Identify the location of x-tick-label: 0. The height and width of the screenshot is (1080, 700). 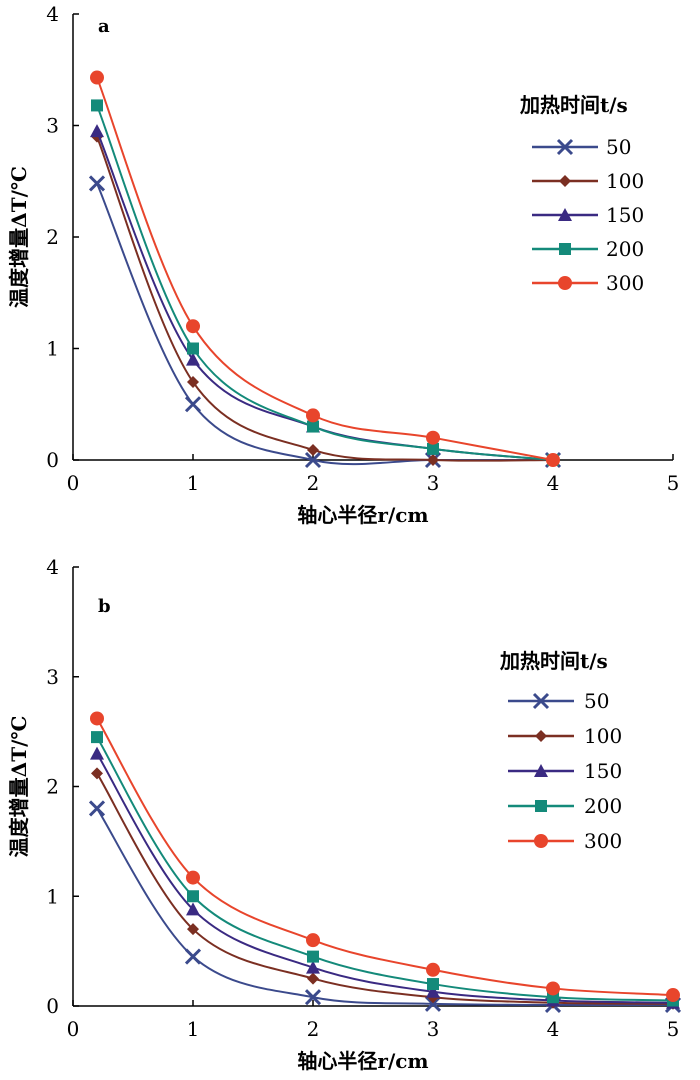
(73, 483).